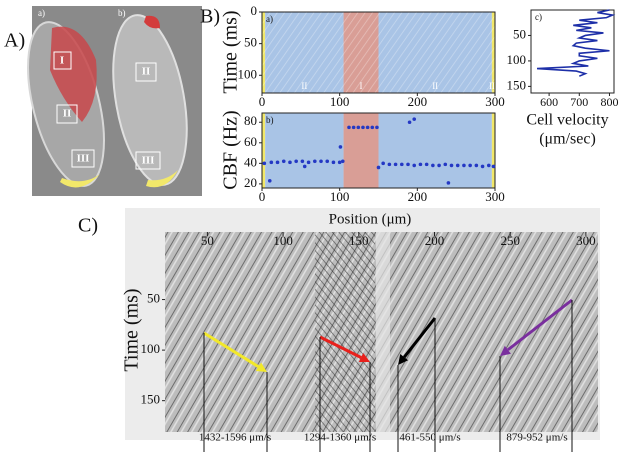 Image resolution: width=627 pixels, height=474 pixels. Describe the element at coordinates (250, 120) in the screenshot. I see `y-tick-label: 80` at that location.